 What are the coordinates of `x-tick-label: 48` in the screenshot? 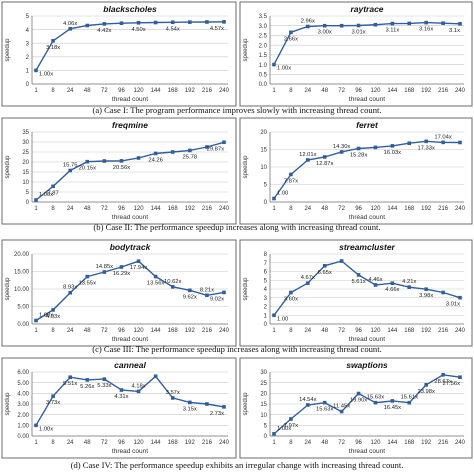 It's located at (87, 209).